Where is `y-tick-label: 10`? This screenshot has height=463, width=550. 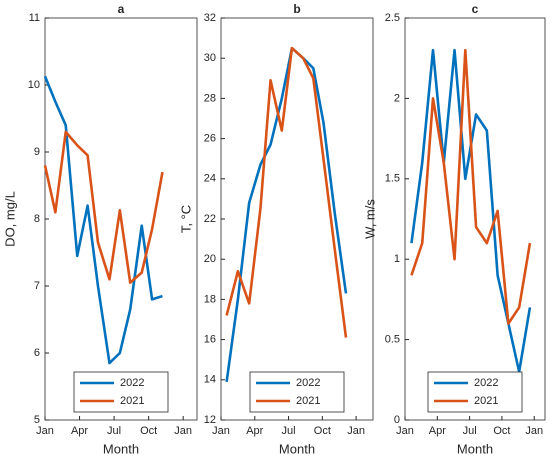
y-tick-label: 10 is located at coordinates (34, 85).